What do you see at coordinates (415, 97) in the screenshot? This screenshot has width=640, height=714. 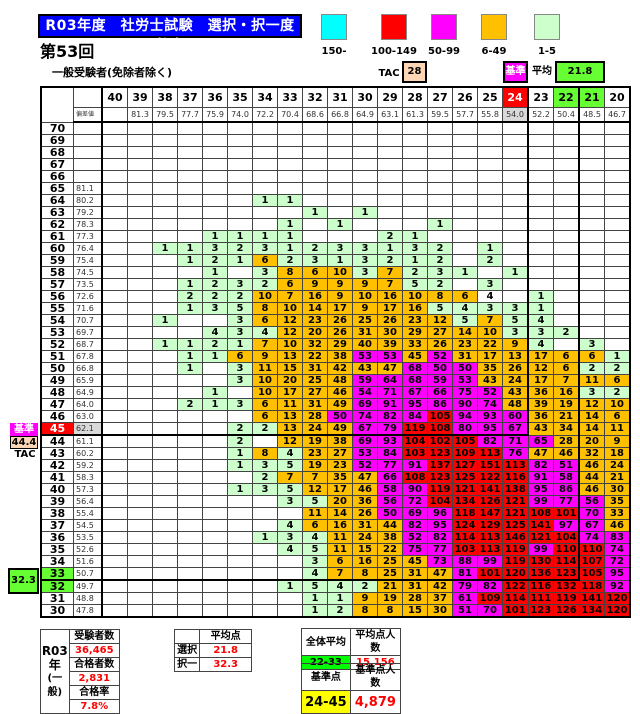 I see `column-header-28: 28` at bounding box center [415, 97].